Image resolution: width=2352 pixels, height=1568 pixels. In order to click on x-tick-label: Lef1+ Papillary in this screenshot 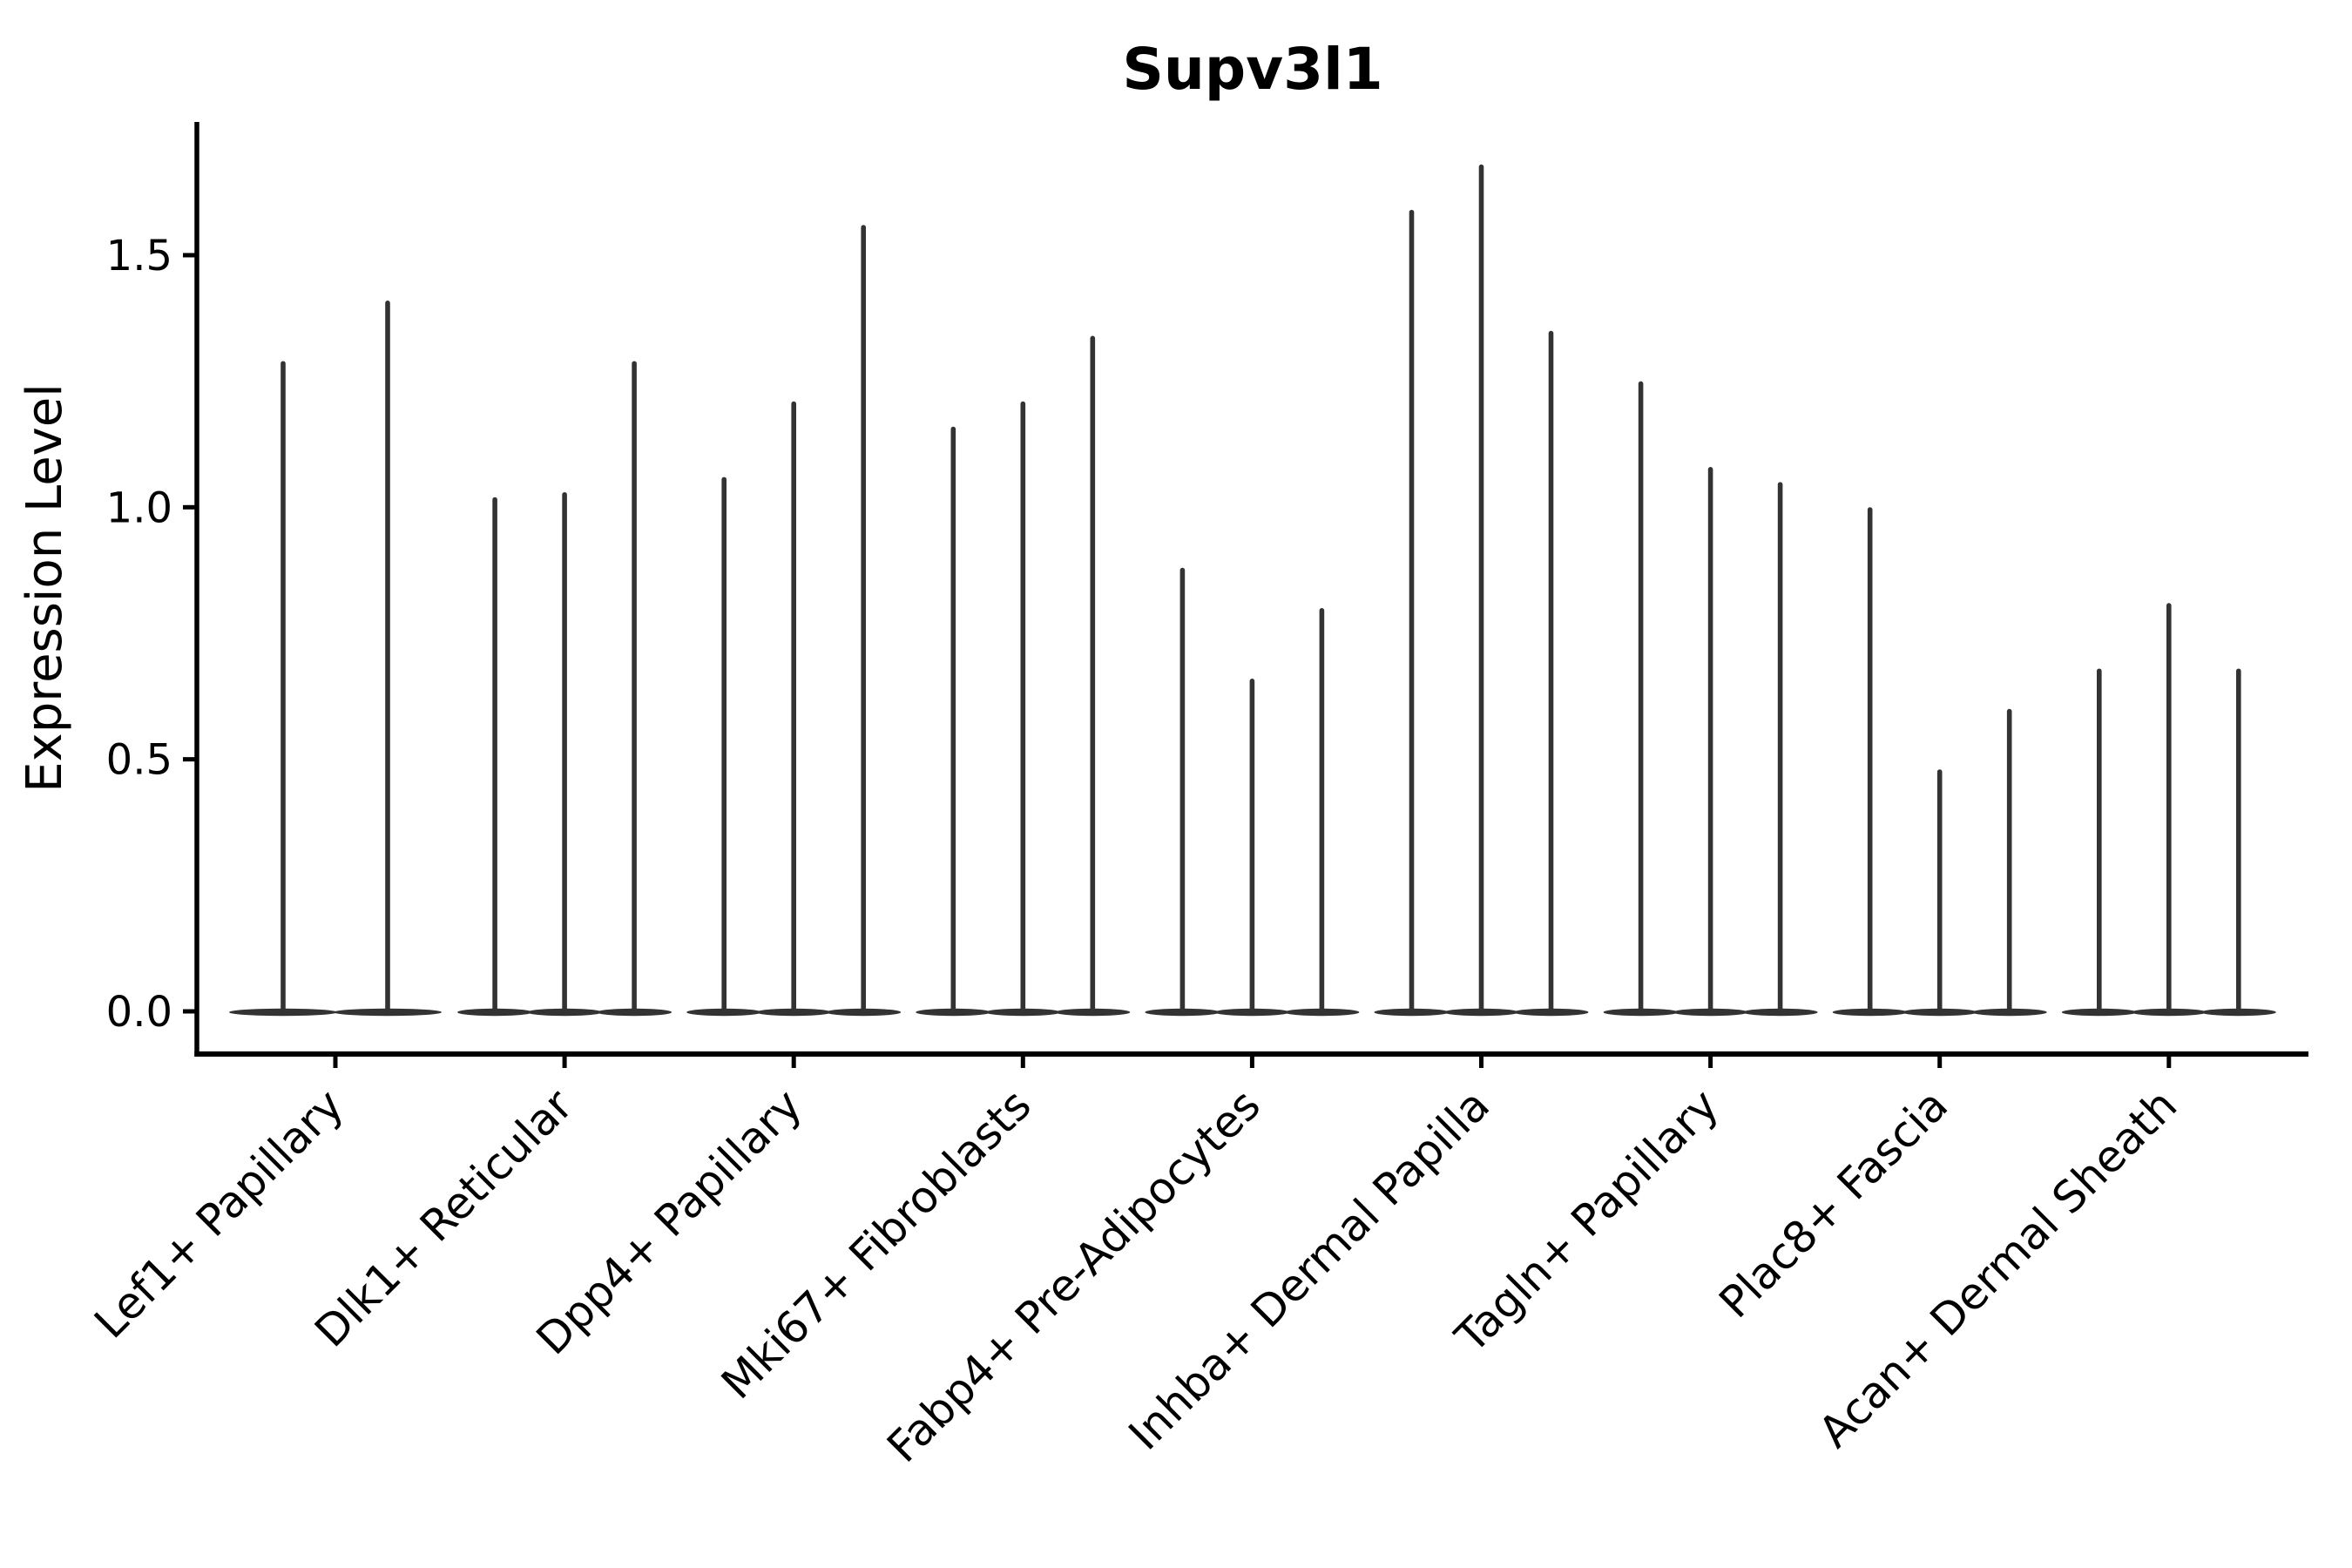, I will do `click(218, 1213)`.